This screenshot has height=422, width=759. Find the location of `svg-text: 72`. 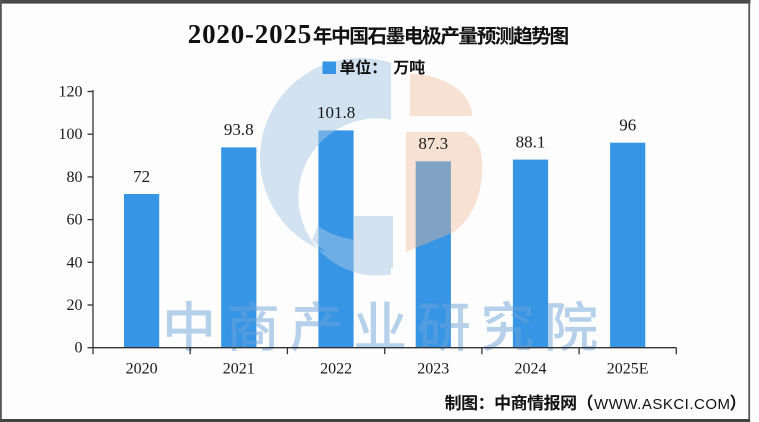

svg-text: 72 is located at coordinates (141, 176).